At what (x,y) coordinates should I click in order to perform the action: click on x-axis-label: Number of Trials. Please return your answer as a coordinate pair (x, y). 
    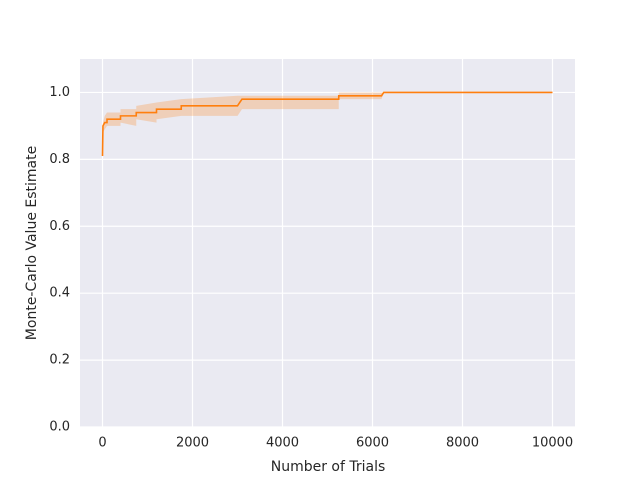
    Looking at the image, I should click on (328, 467).